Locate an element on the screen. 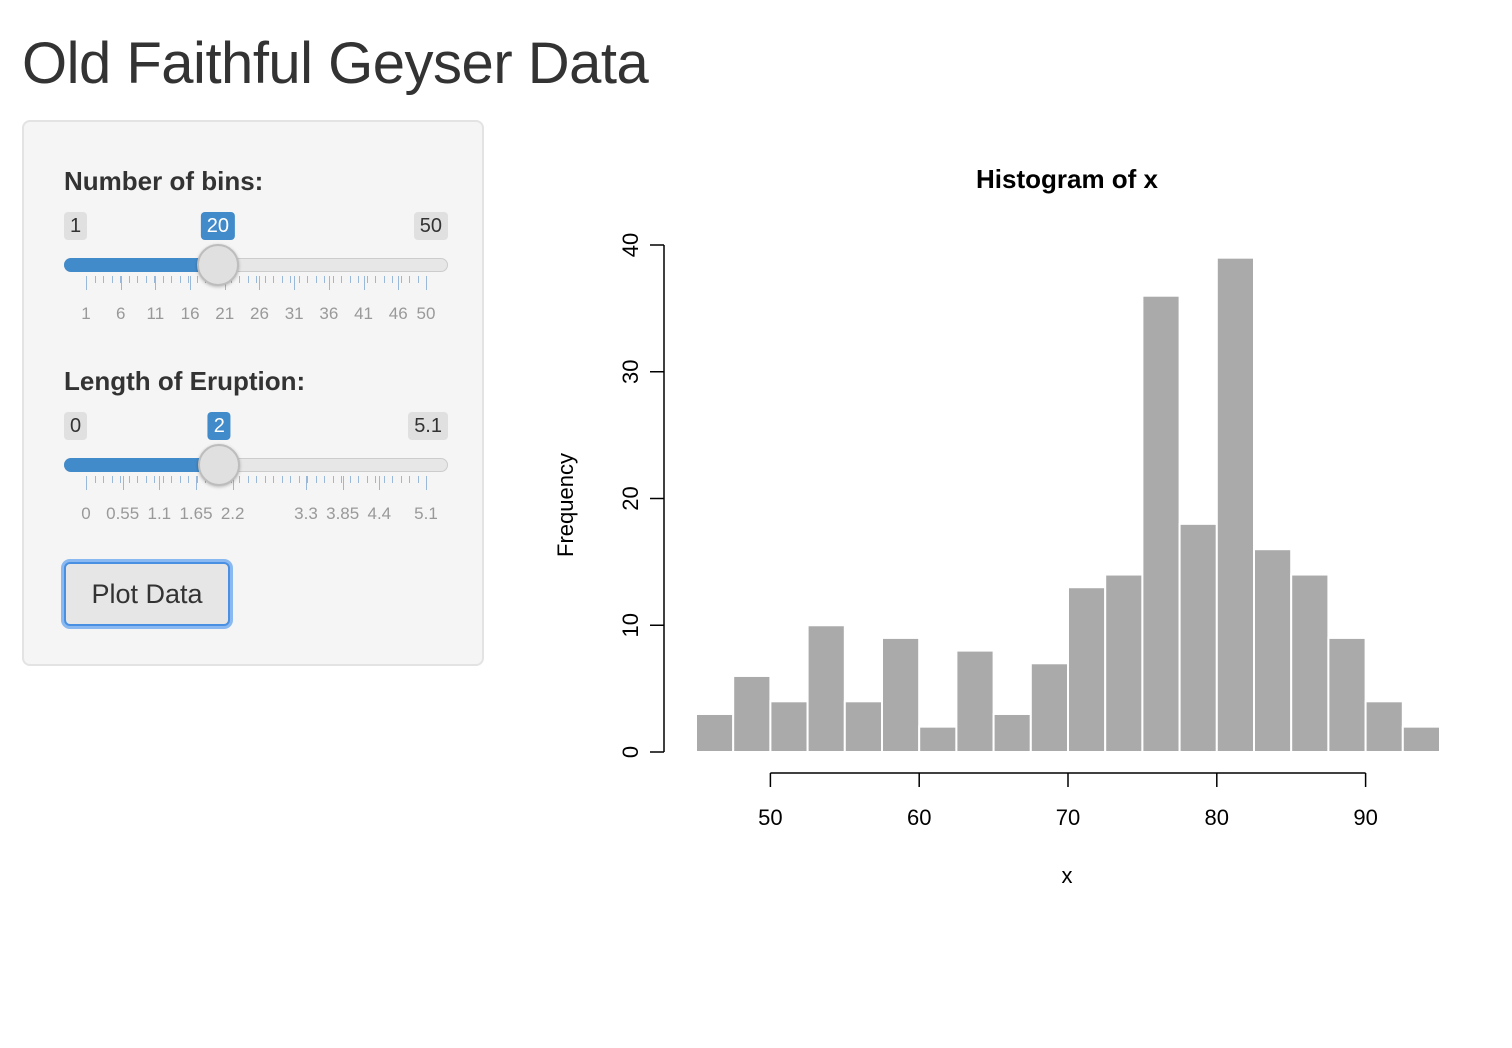  eruption-min-badge: 0 is located at coordinates (76, 426).